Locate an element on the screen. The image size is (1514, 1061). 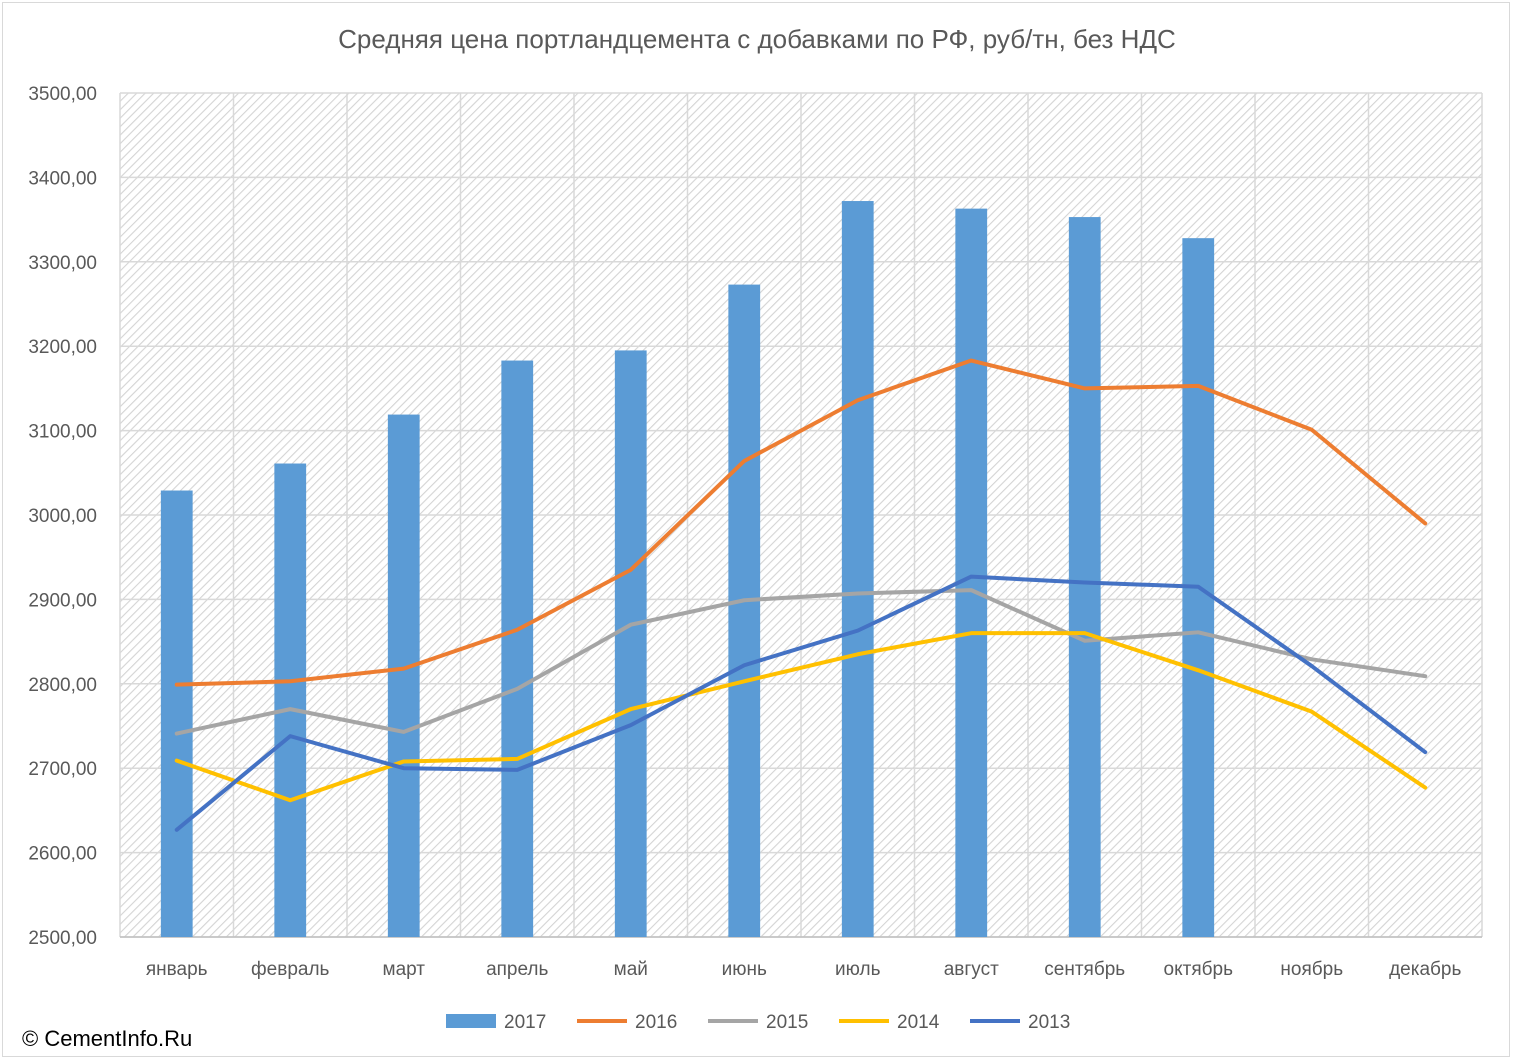
y-tick-label: 3100,00 is located at coordinates (62, 432).